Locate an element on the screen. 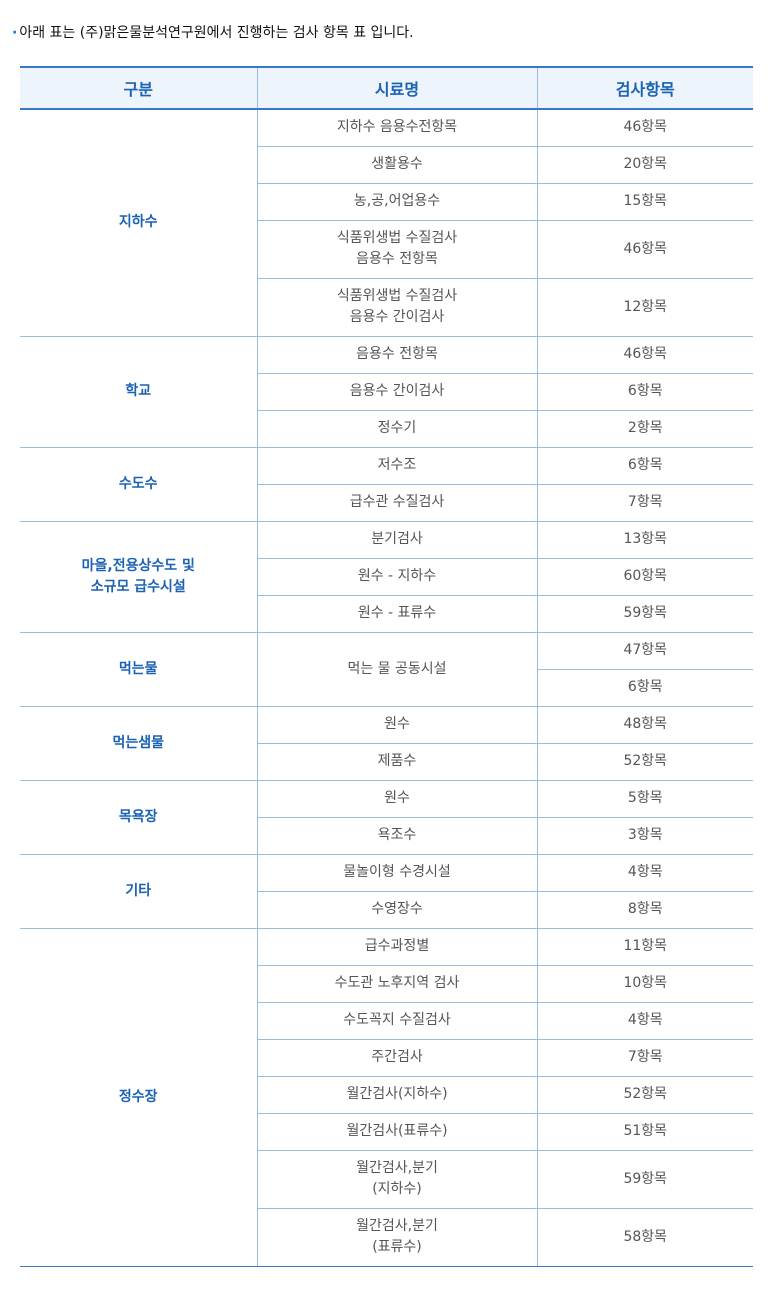 This screenshot has width=780, height=1300. table-header-row: 구분 시료명 검사항목 is located at coordinates (386, 88).